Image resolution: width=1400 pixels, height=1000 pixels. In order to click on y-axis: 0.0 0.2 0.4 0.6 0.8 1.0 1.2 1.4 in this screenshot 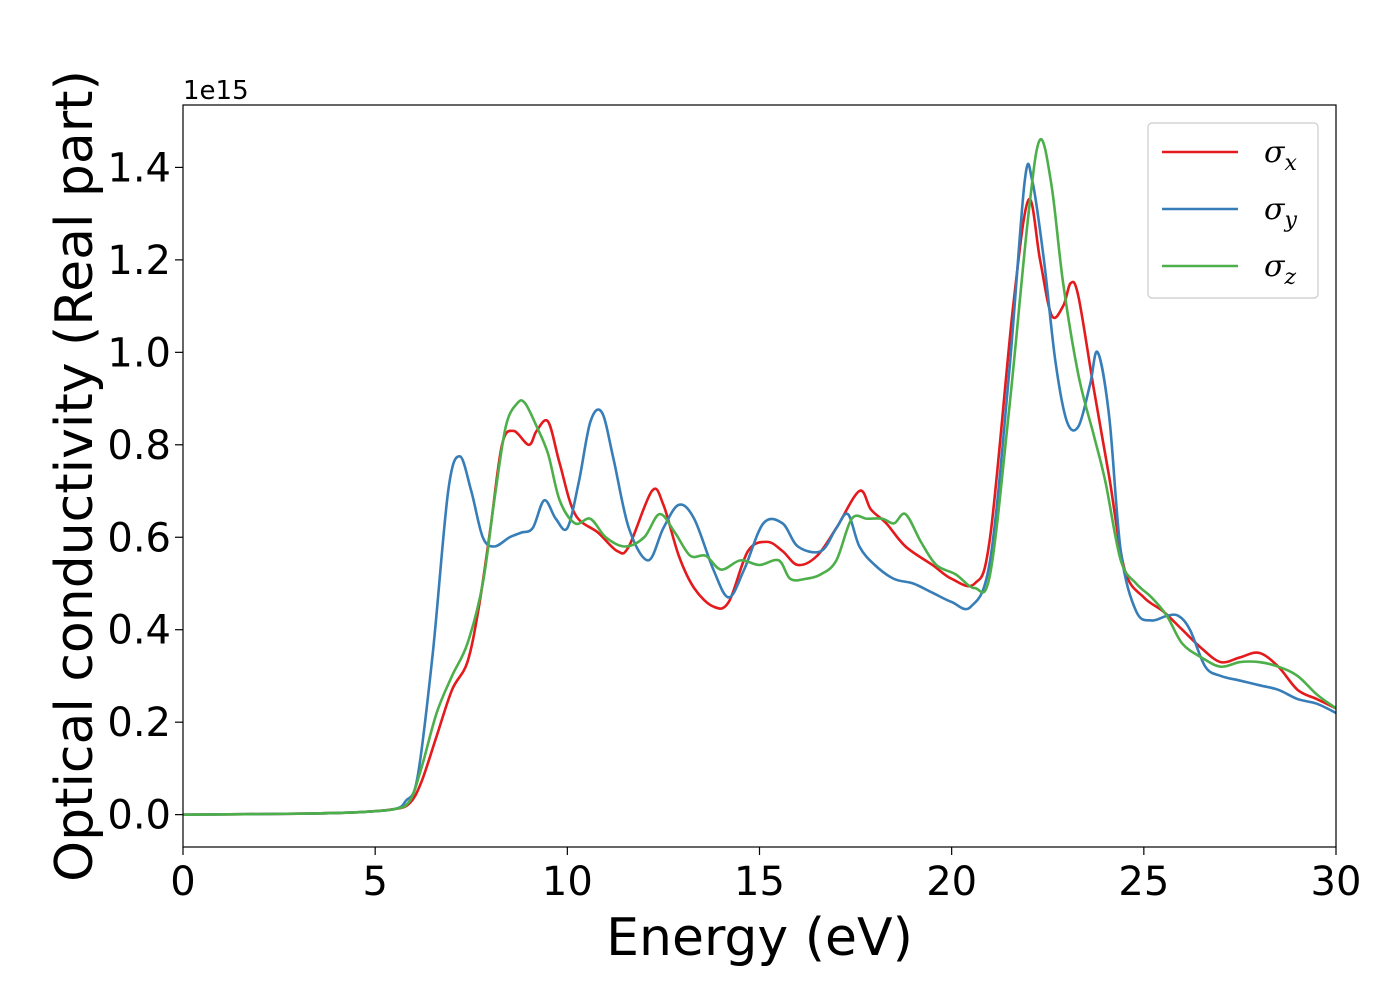, I will do `click(145, 492)`.